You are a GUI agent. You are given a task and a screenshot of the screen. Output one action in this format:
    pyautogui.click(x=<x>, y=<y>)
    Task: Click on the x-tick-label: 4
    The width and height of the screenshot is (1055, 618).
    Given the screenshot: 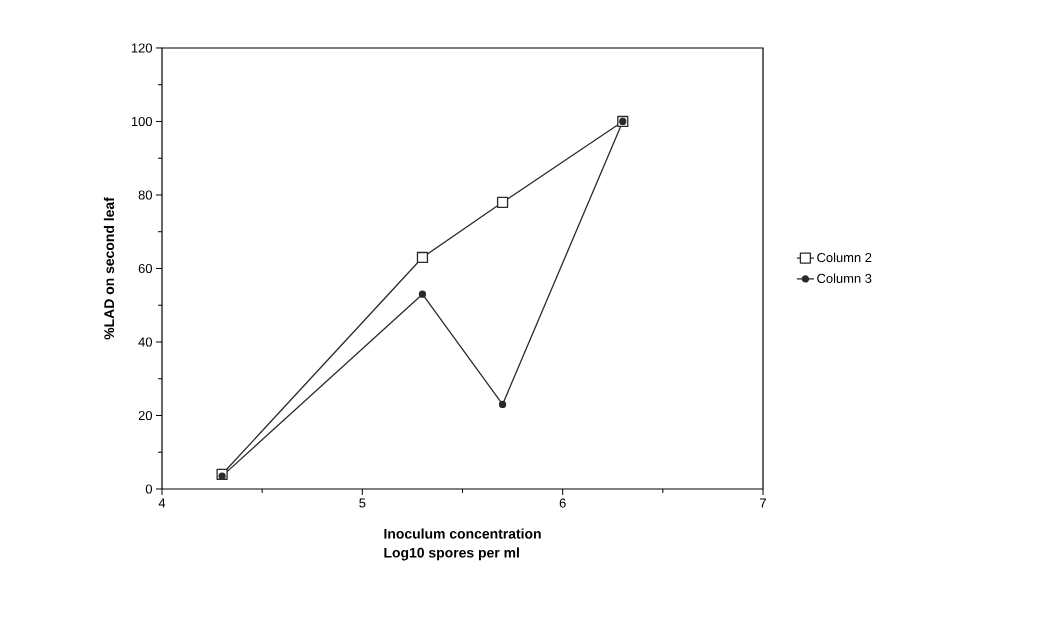 What is the action you would take?
    pyautogui.click(x=162, y=503)
    